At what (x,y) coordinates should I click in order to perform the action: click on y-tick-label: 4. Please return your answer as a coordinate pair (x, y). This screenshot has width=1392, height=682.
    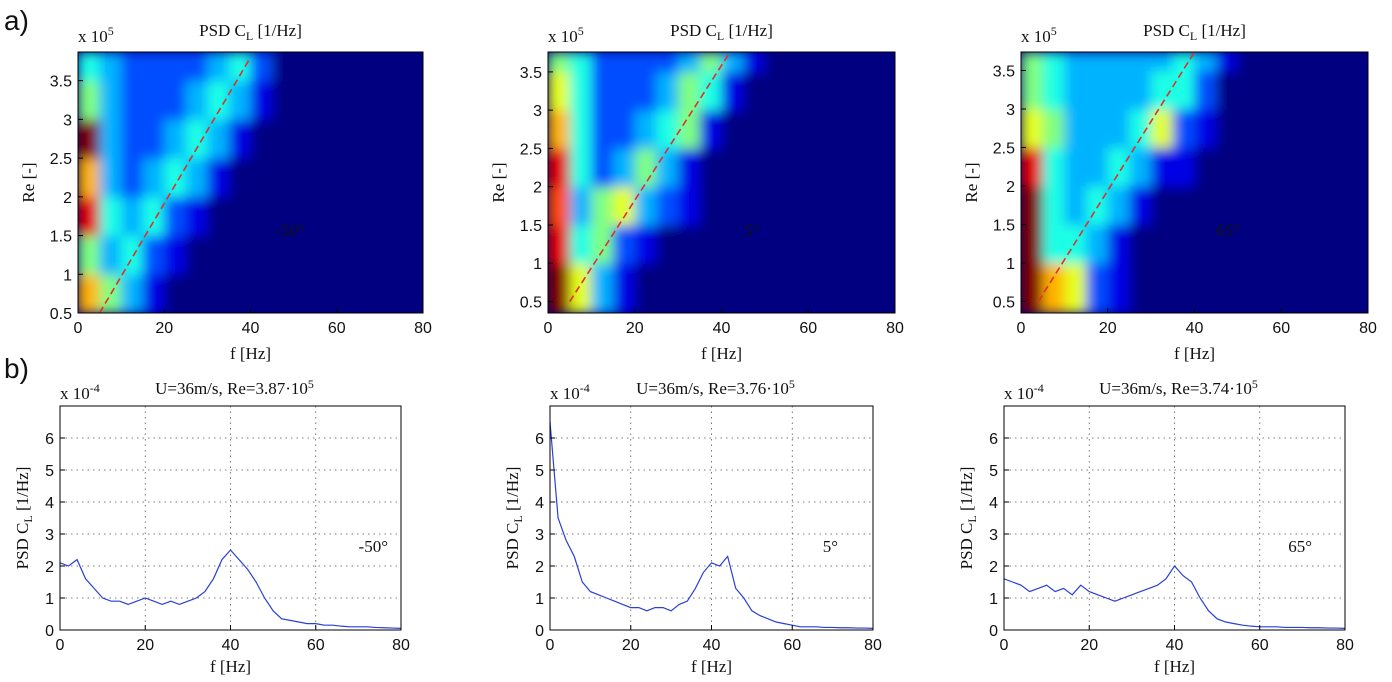
    Looking at the image, I should click on (993, 503).